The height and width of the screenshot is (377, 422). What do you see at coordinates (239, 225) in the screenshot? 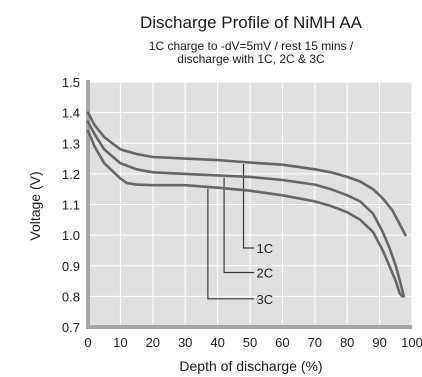
I see `callout-leader-2c` at bounding box center [239, 225].